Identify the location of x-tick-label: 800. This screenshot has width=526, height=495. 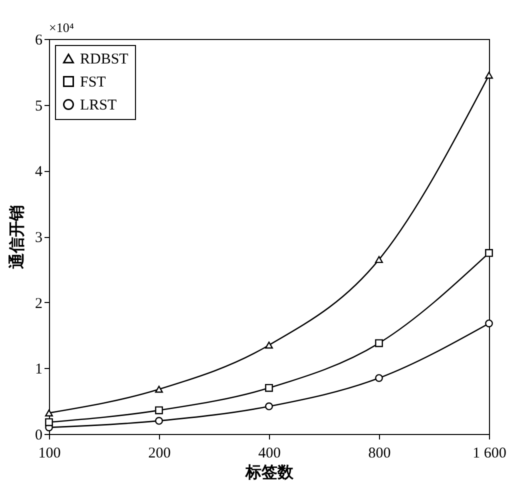
(379, 454).